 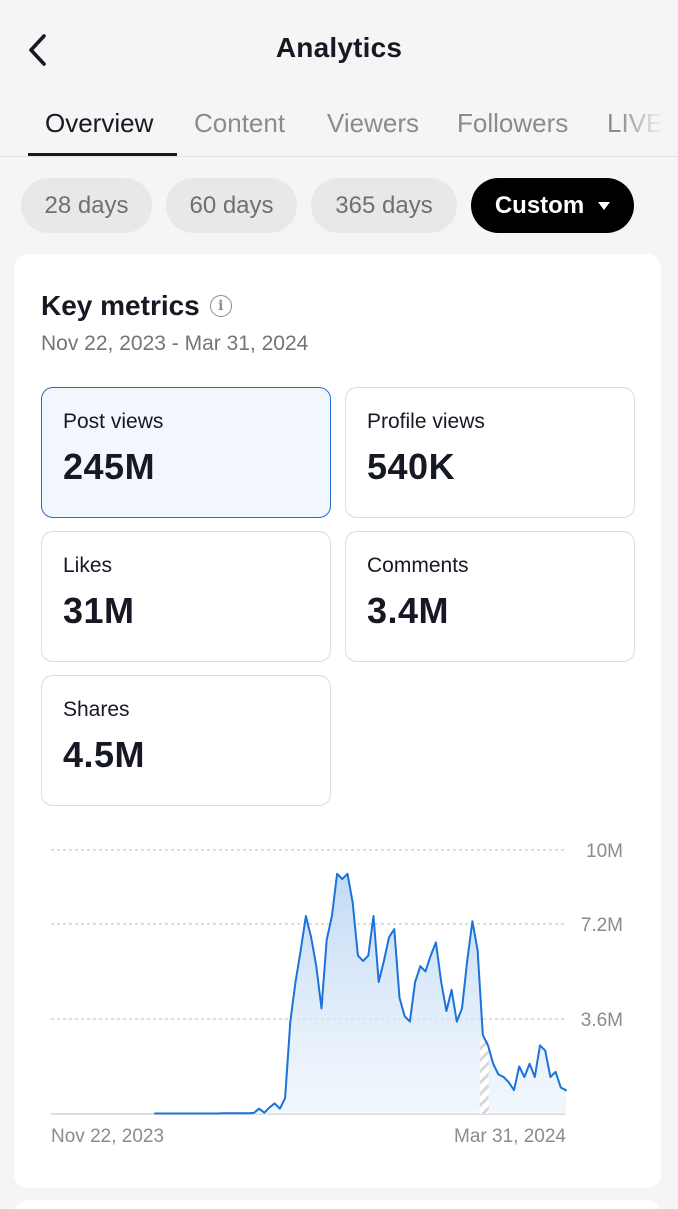 What do you see at coordinates (186, 452) in the screenshot?
I see `metric-post-views: Post views 245M` at bounding box center [186, 452].